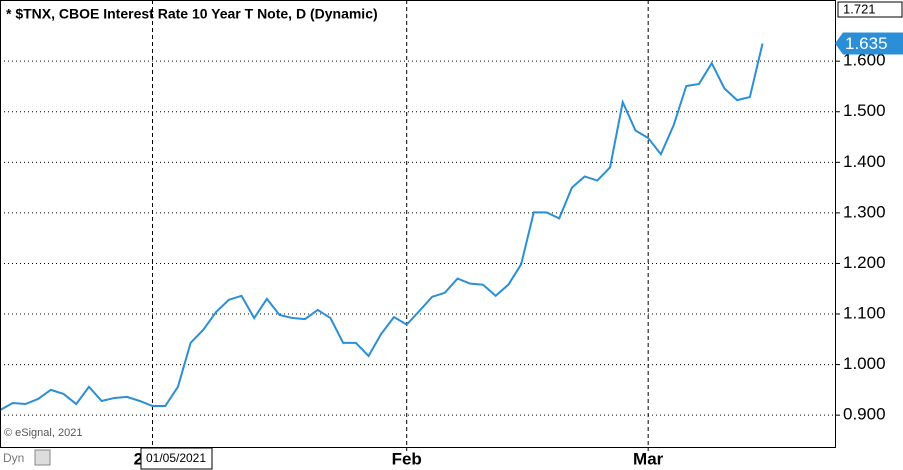 Image resolution: width=903 pixels, height=470 pixels. Describe the element at coordinates (407, 458) in the screenshot. I see `x-tick-label: Feb` at that location.